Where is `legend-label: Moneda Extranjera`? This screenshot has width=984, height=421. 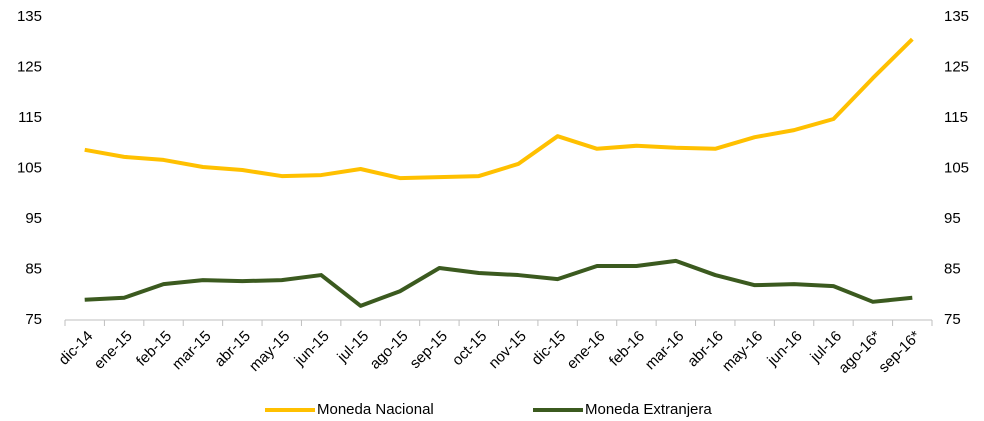
legend-label: Moneda Extranjera is located at coordinates (648, 409).